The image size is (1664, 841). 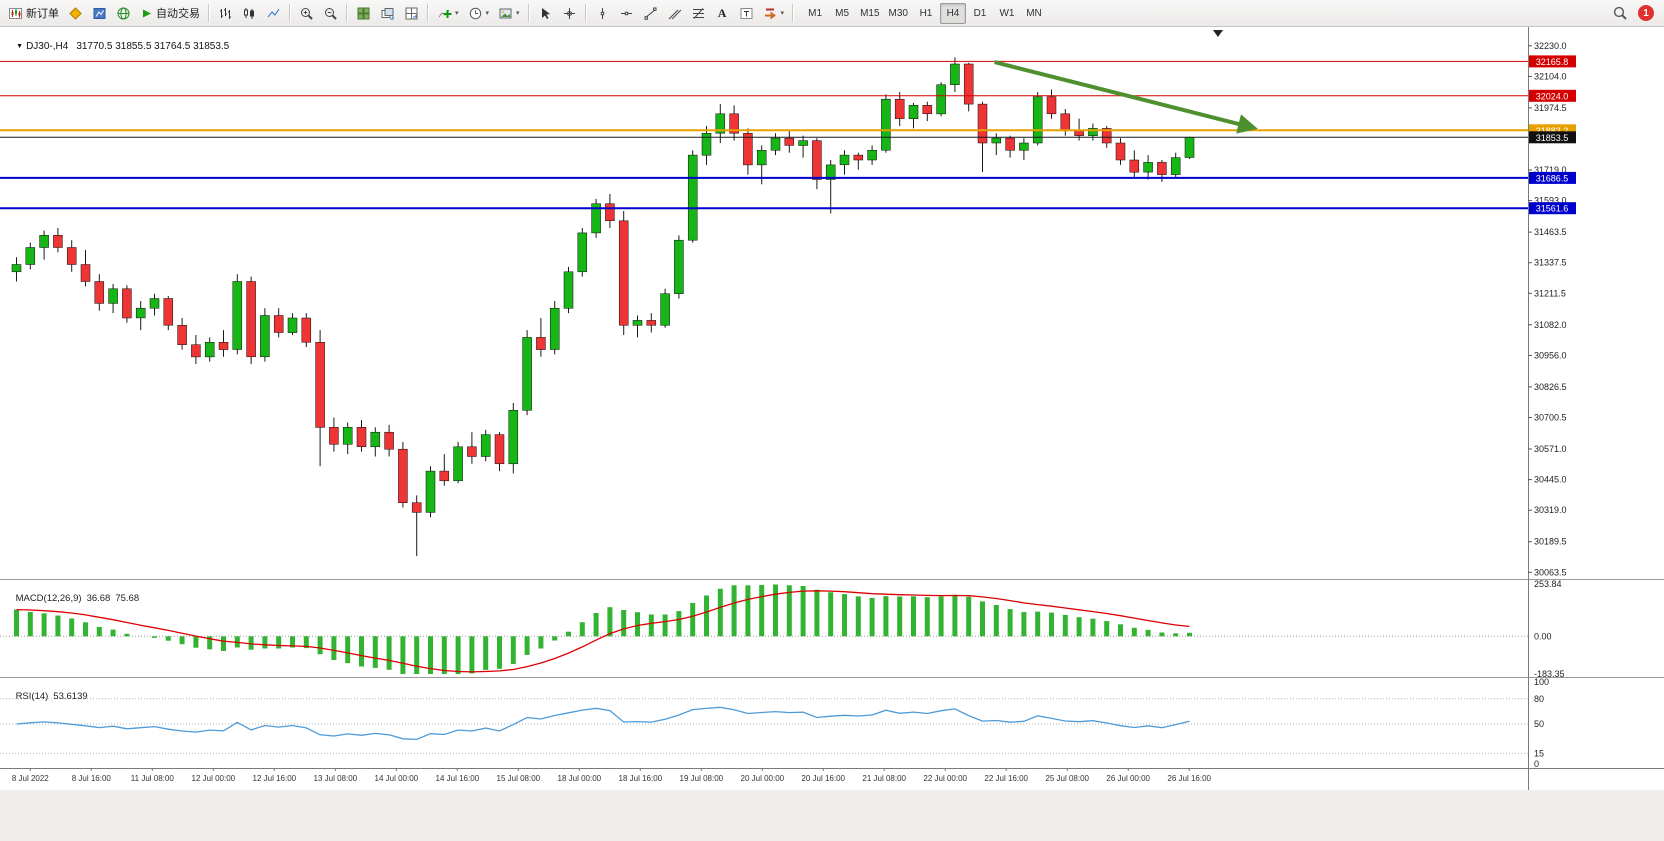 I want to click on macd-signal-value: 75.68, so click(x=127, y=598).